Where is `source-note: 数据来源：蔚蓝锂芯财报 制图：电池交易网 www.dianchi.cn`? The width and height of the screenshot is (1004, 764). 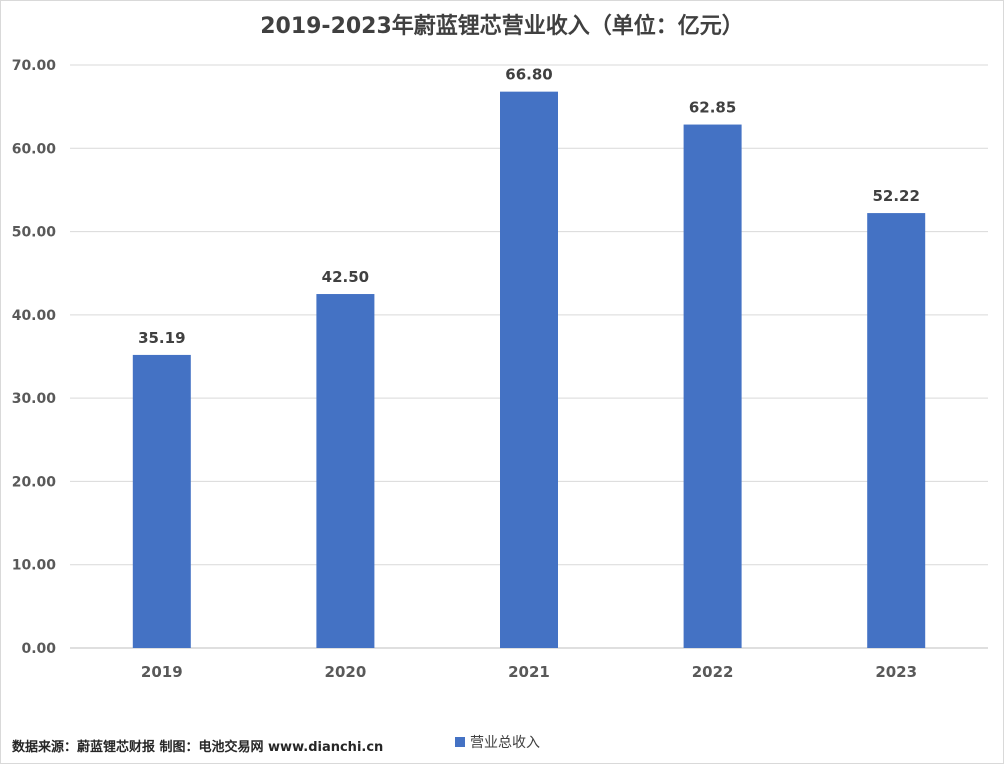
source-note: 数据来源：蔚蓝锂芯财报 制图：电池交易网 www.dianchi.cn is located at coordinates (198, 747).